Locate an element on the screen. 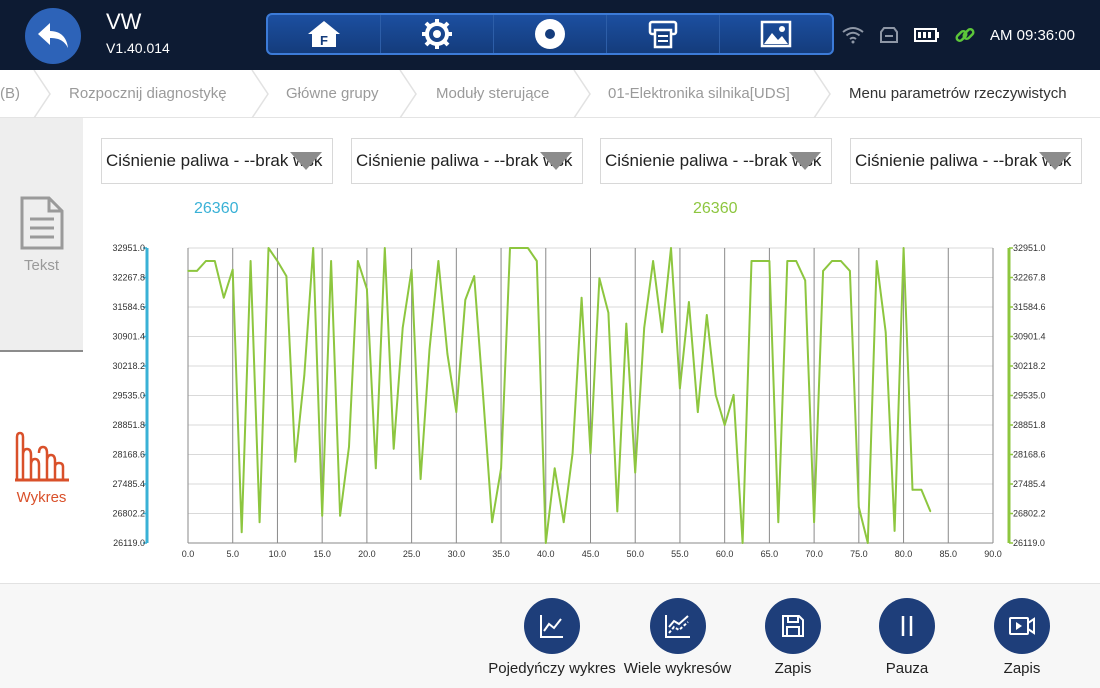 This screenshot has height=688, width=1100. chart-wave-icon is located at coordinates (41, 456).